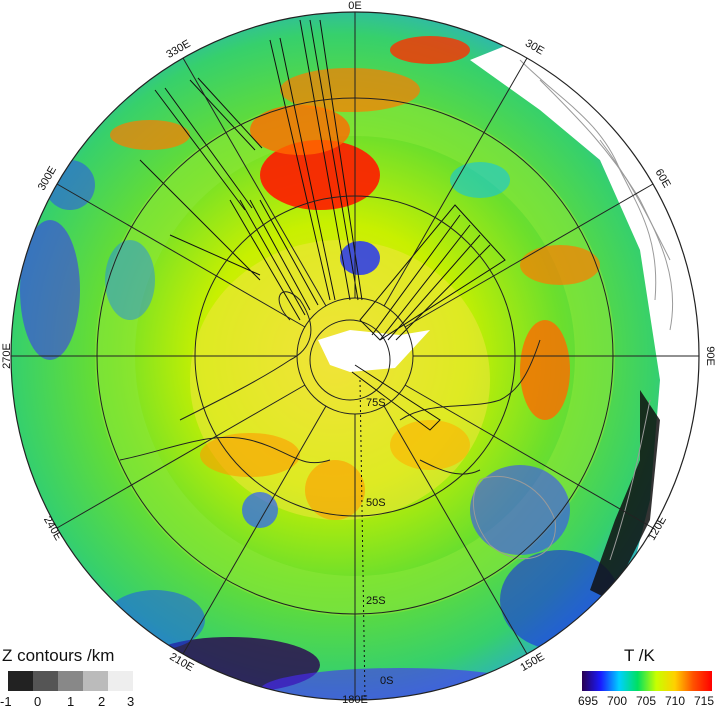 This screenshot has height=714, width=720. What do you see at coordinates (617, 701) in the screenshot?
I see `t-tick-label: 700` at bounding box center [617, 701].